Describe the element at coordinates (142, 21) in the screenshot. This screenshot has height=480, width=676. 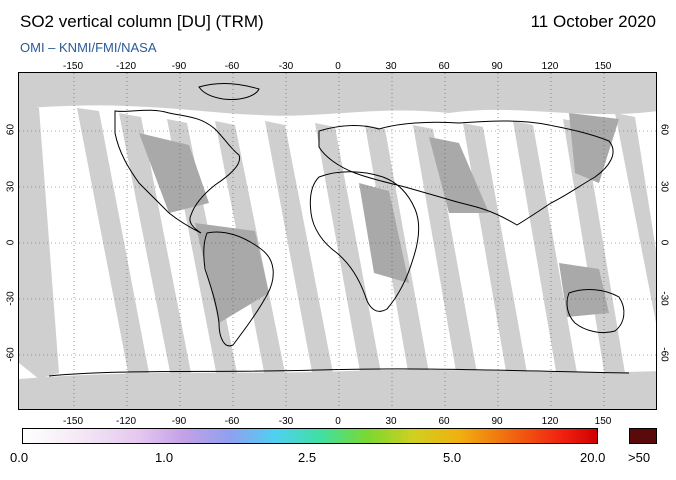
I see `page-title: SO2 vertical column [DU] (TRM)` at that location.